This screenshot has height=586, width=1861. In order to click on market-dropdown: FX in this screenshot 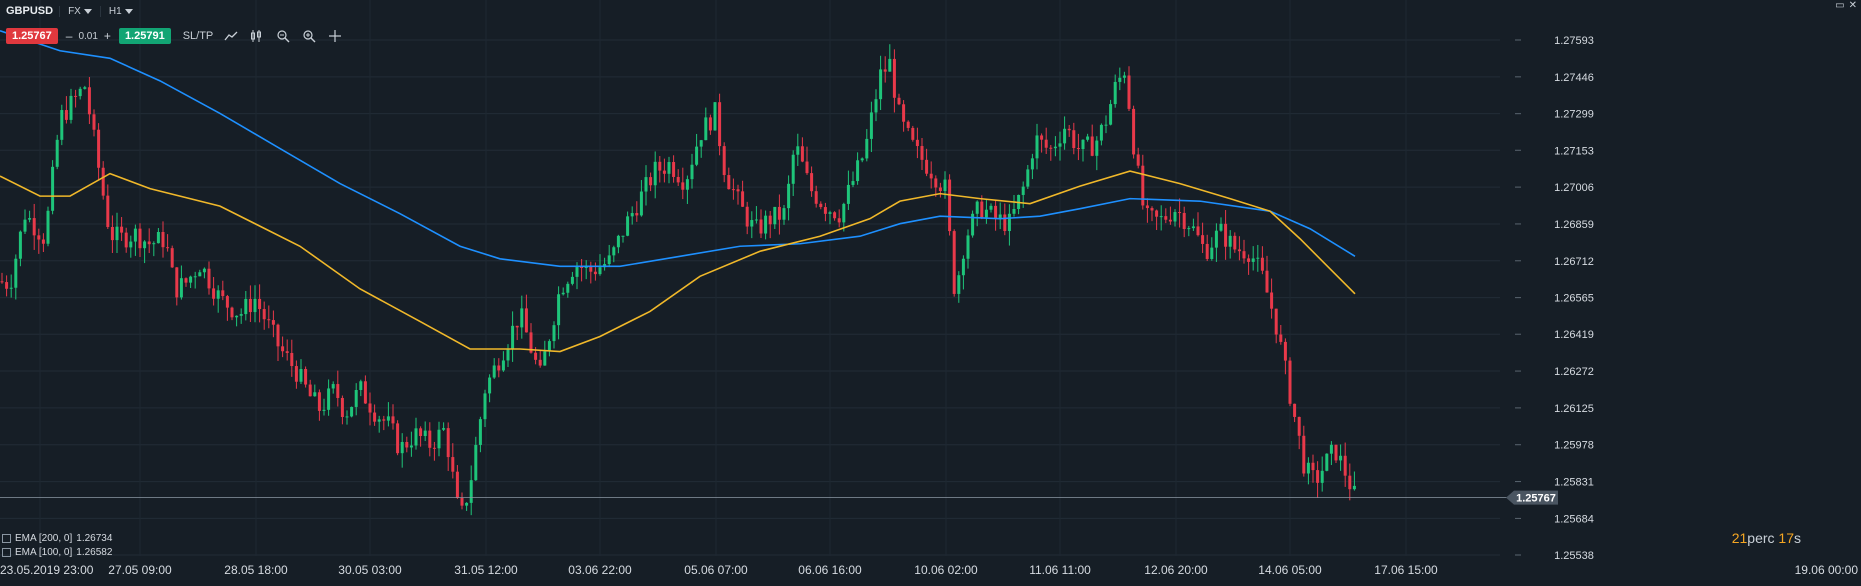, I will do `click(79, 11)`.